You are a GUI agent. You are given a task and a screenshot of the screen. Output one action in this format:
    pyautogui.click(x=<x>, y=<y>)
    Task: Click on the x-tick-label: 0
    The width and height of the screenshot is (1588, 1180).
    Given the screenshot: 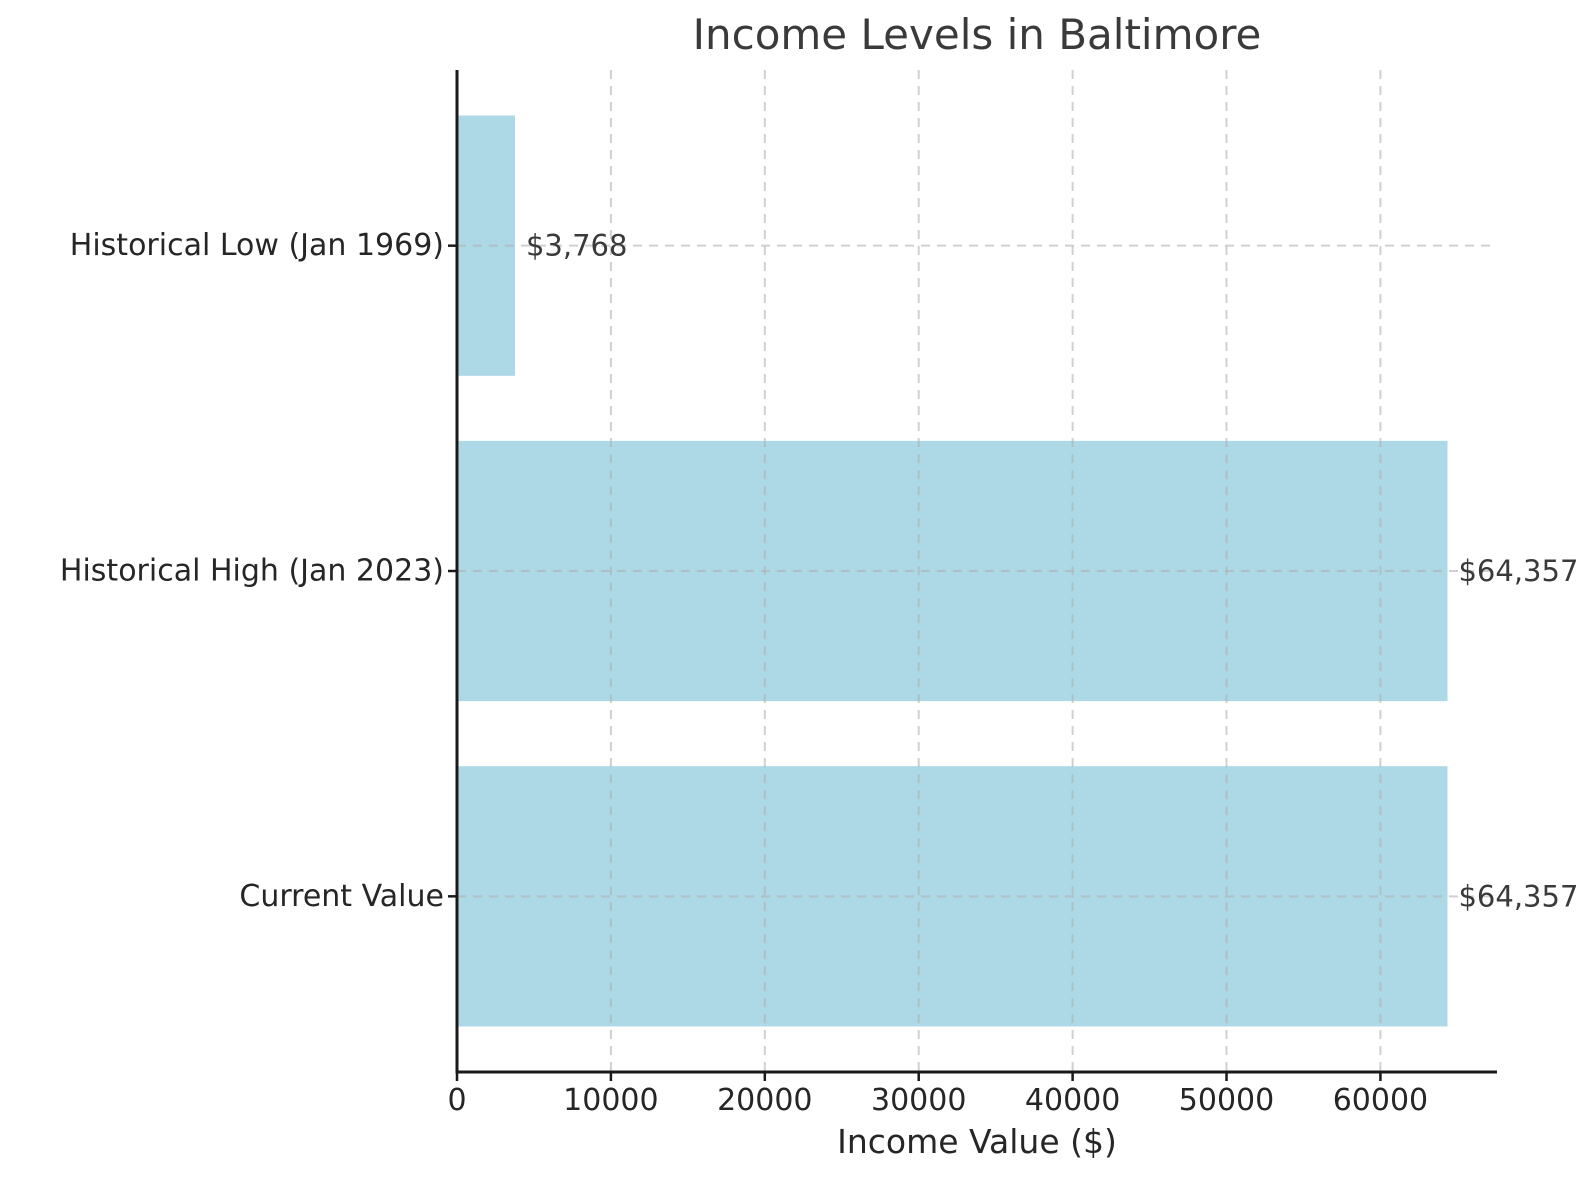 What is the action you would take?
    pyautogui.click(x=456, y=1100)
    